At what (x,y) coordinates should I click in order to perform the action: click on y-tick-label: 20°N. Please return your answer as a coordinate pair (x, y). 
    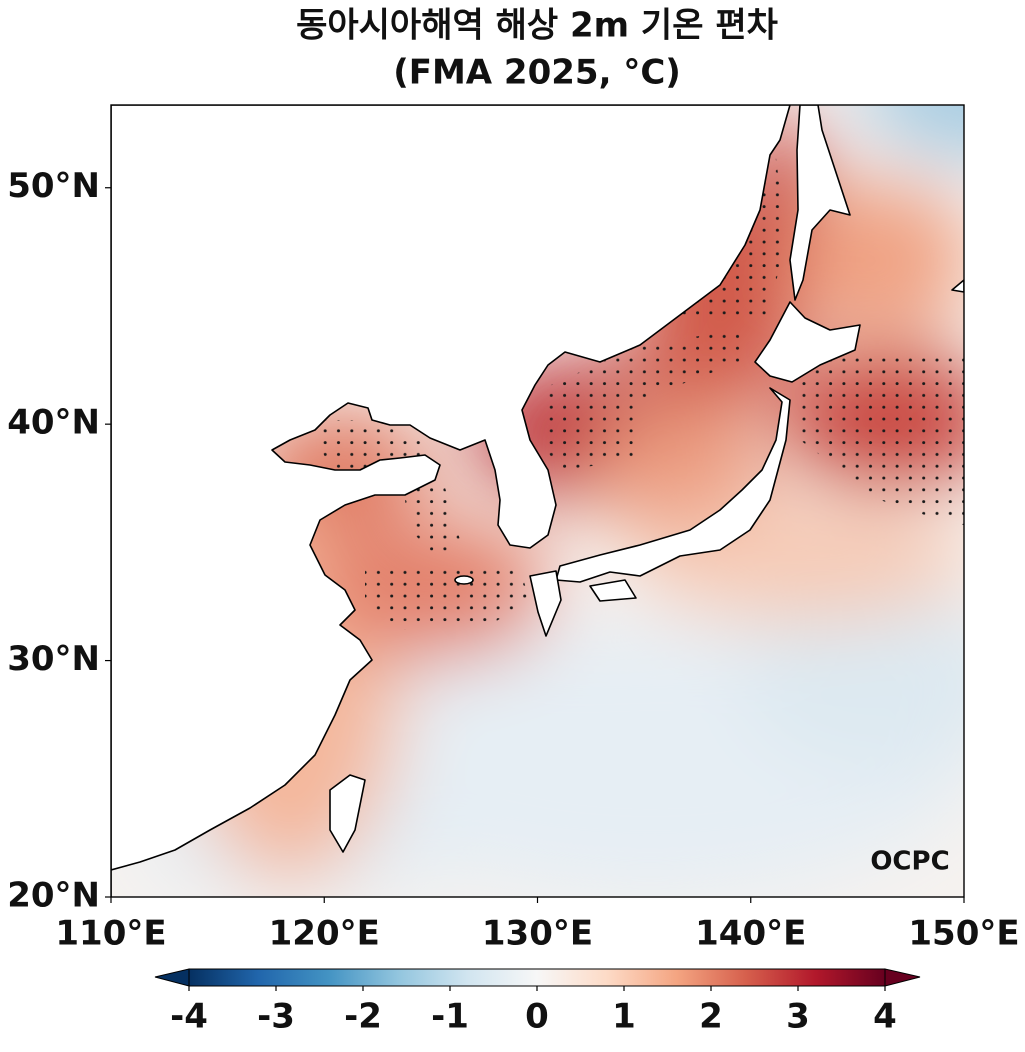
    Looking at the image, I should click on (53, 896).